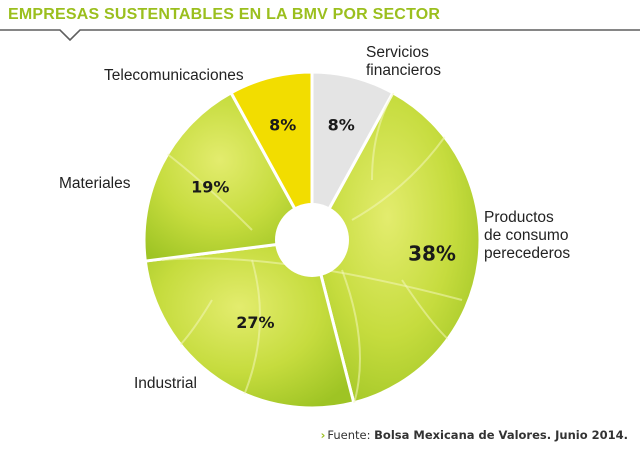 Image resolution: width=640 pixels, height=456 pixels. I want to click on pct-label-industrial: 27%, so click(255, 322).